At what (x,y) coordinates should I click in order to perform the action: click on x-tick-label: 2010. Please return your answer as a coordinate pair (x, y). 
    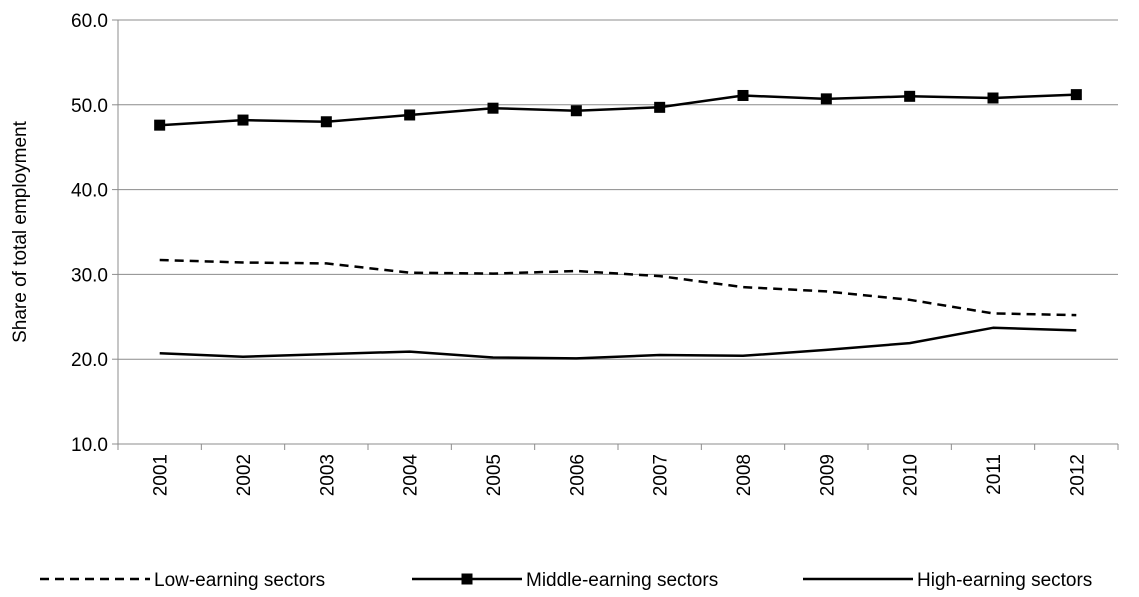
    Looking at the image, I should click on (911, 475).